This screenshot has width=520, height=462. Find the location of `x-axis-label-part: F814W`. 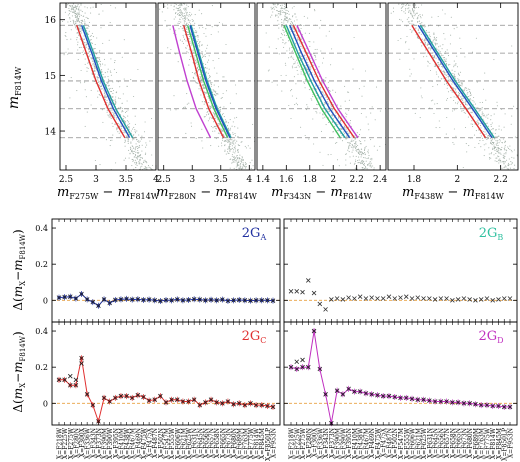

x-axis-label-part: F814W is located at coordinates (490, 196).